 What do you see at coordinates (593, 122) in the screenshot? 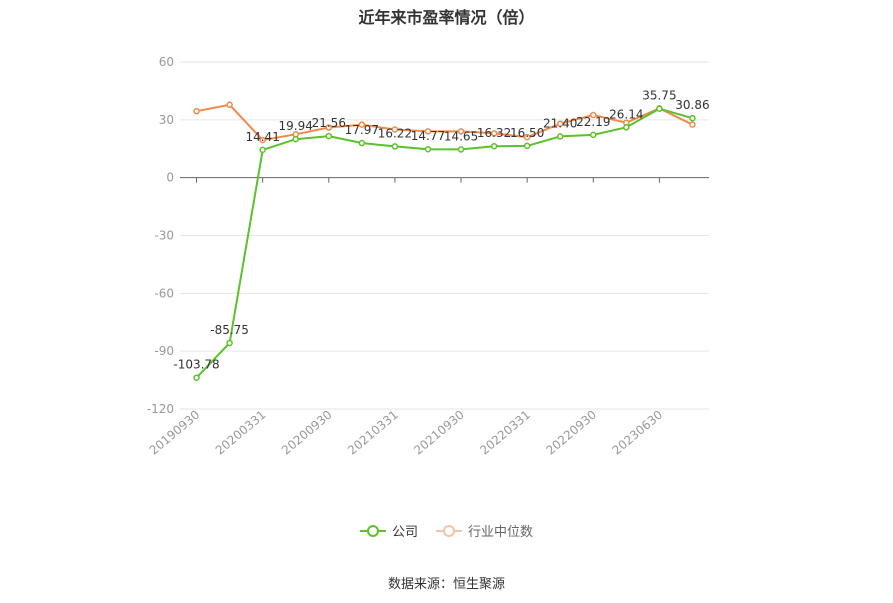
I see `data-label: 22.19` at bounding box center [593, 122].